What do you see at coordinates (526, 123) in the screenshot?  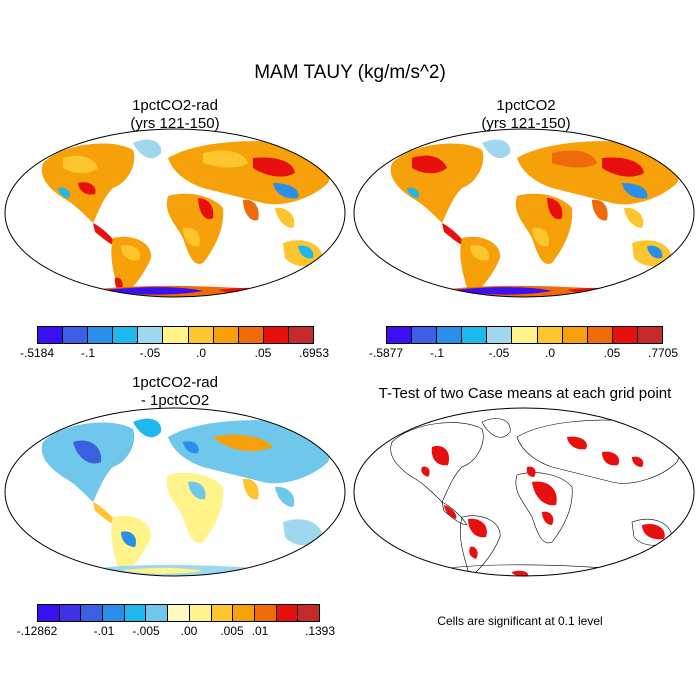 I see `panel2-title-line2: (yrs 121-150)` at bounding box center [526, 123].